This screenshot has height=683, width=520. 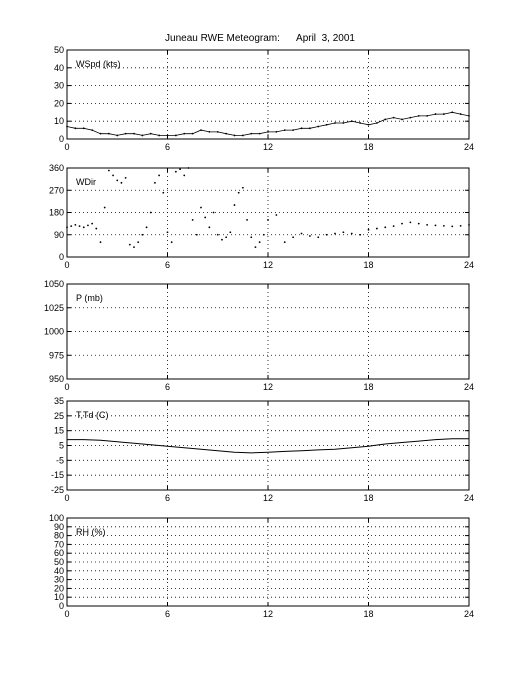 What do you see at coordinates (54, 332) in the screenshot?
I see `y-tick-label: 1000` at bounding box center [54, 332].